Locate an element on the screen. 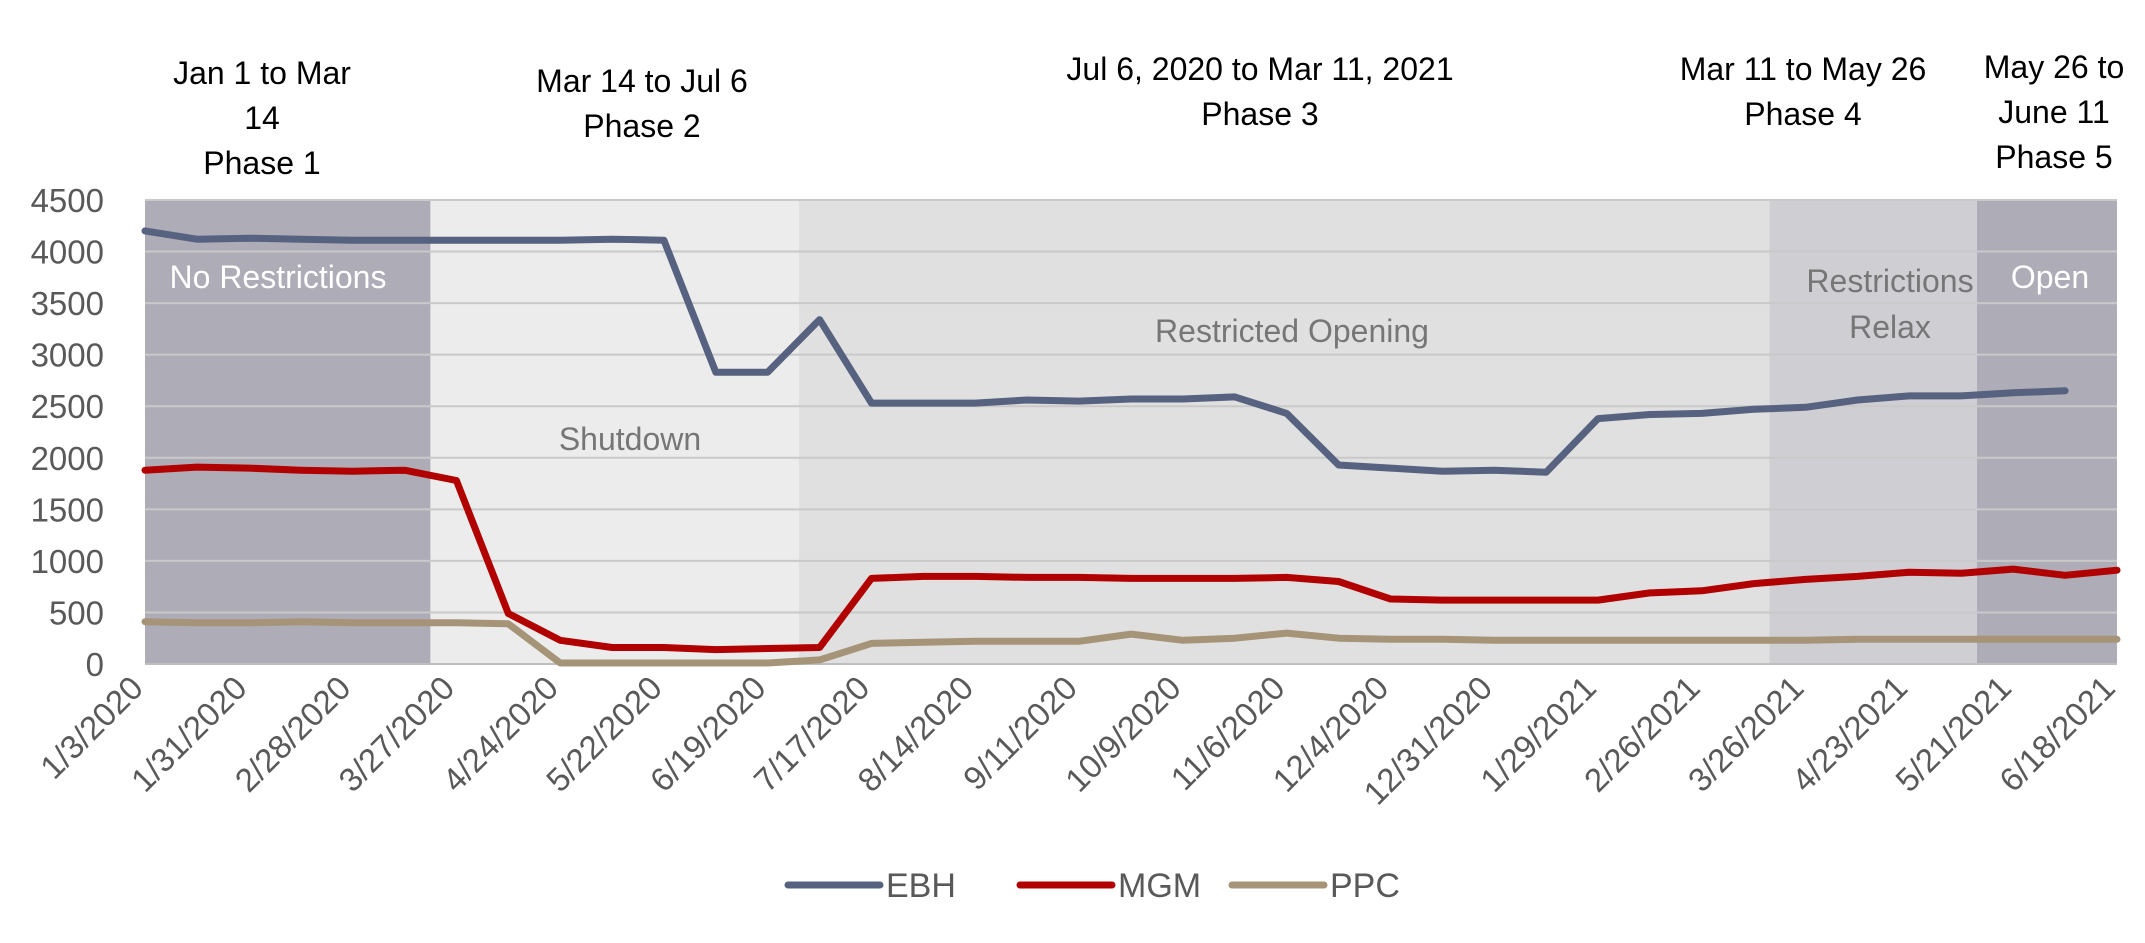 The image size is (2145, 943). phase-annotation-4: Phase 4 is located at coordinates (1802, 114).